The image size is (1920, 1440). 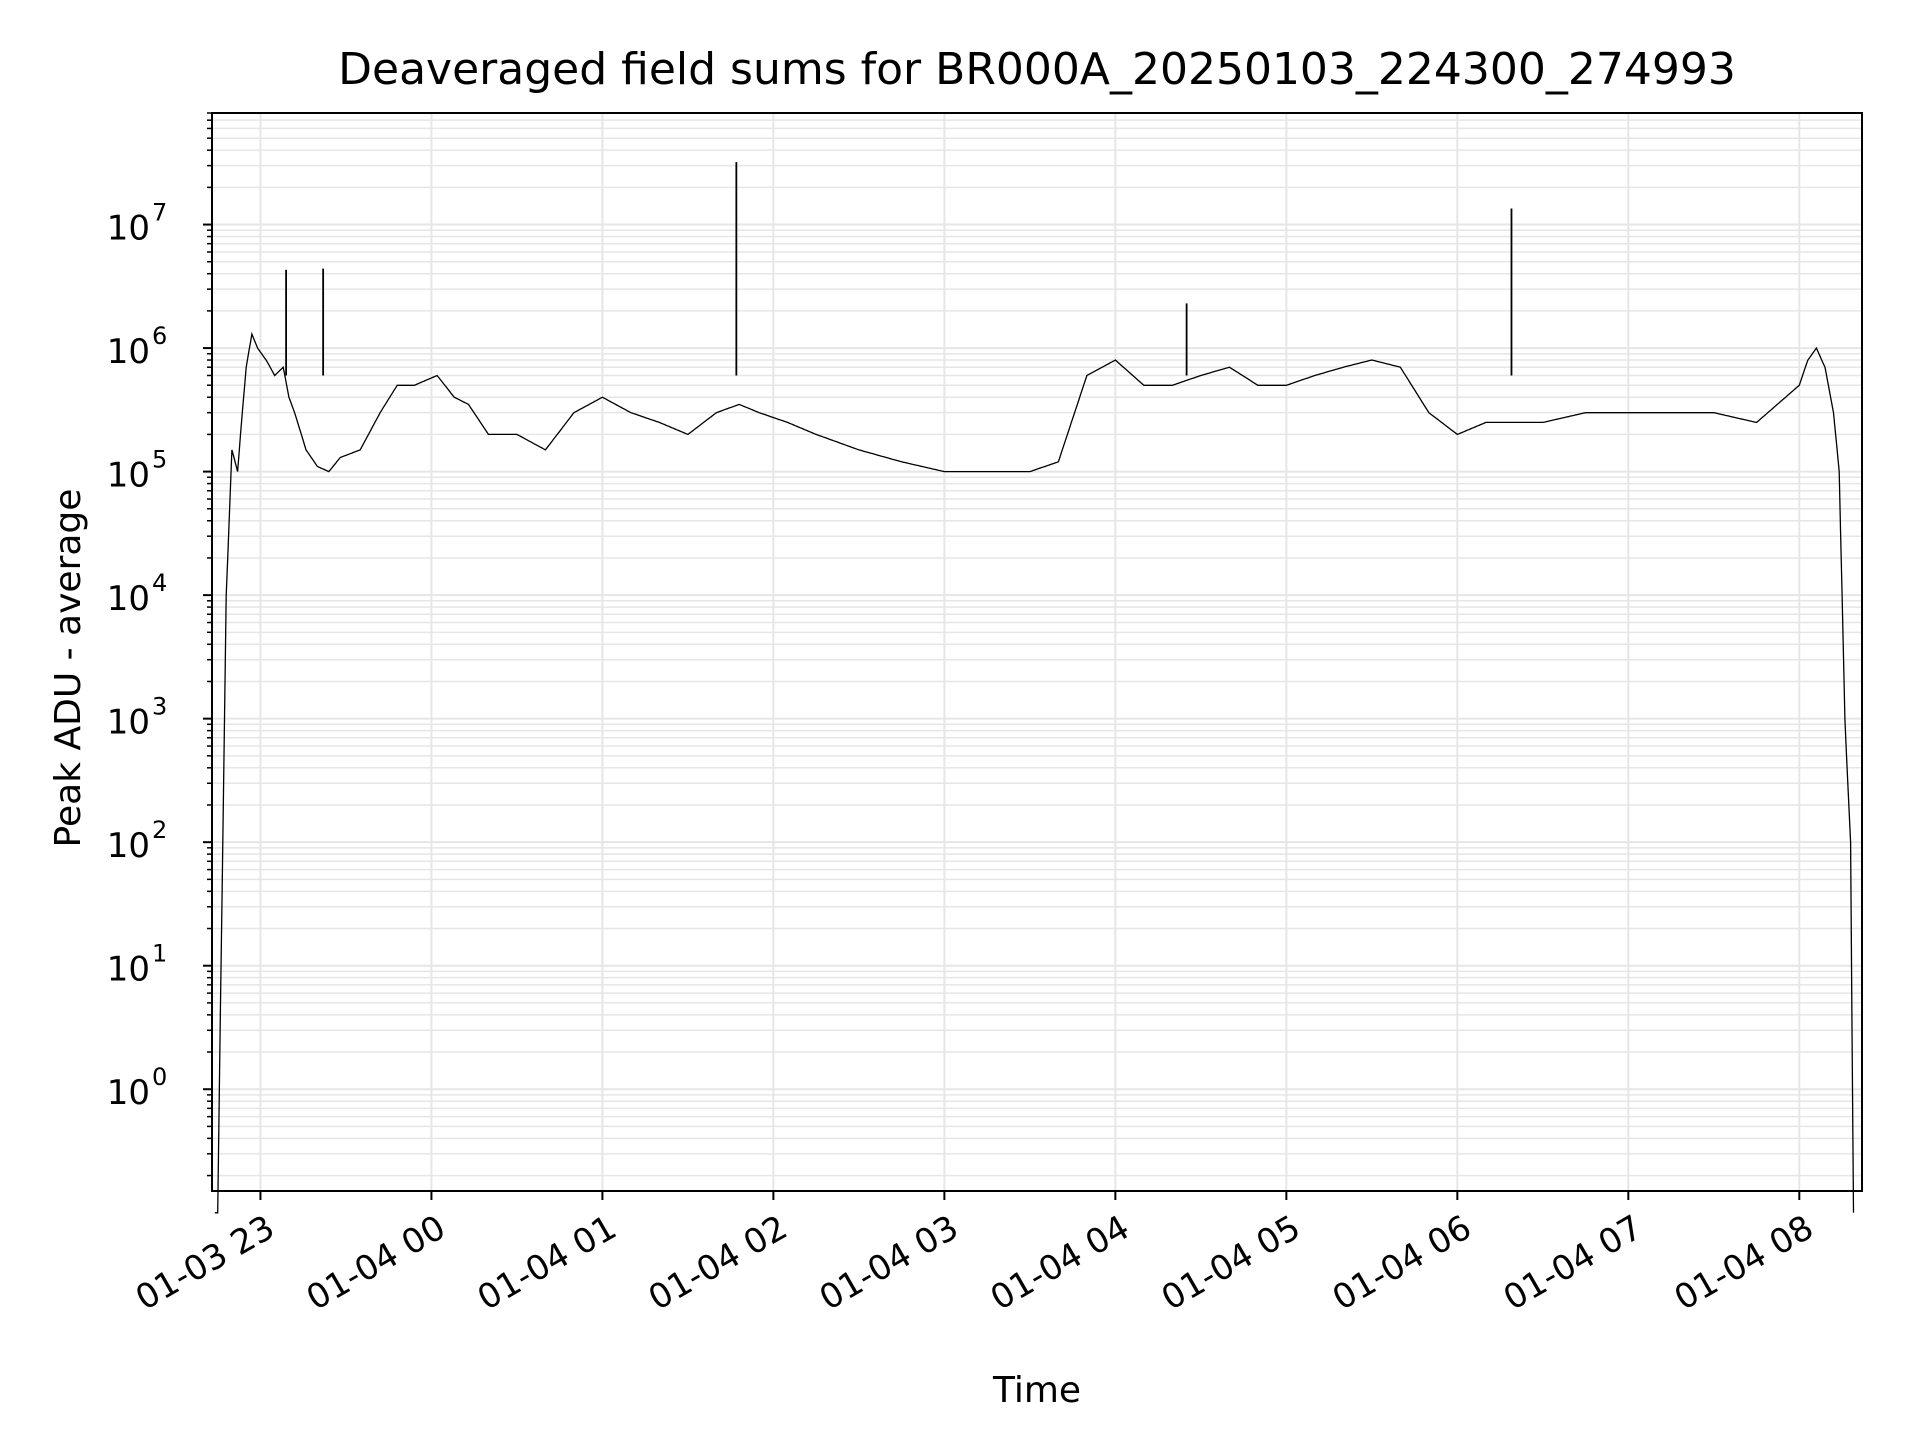 I want to click on y-tick-exponent: 2, so click(x=159, y=830).